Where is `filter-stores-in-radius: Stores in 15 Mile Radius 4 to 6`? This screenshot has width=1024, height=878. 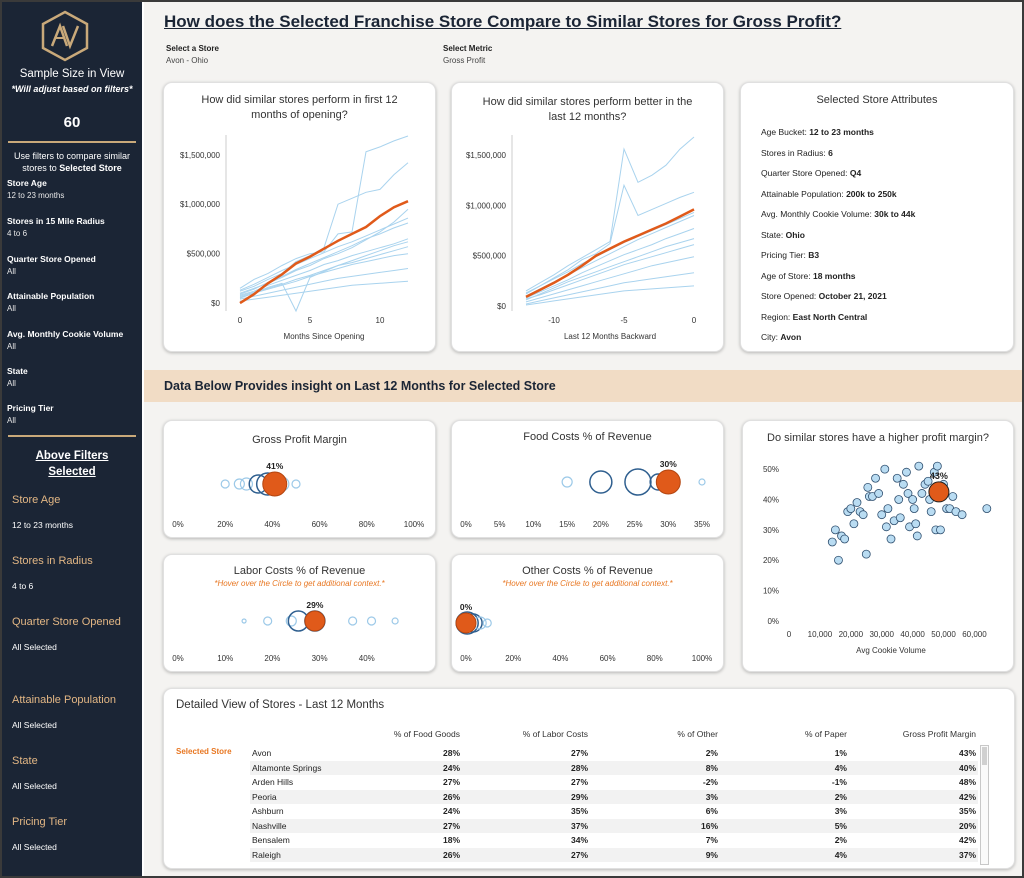
filter-stores-in-radius: Stores in 15 Mile Radius 4 to 6 is located at coordinates (72, 227).